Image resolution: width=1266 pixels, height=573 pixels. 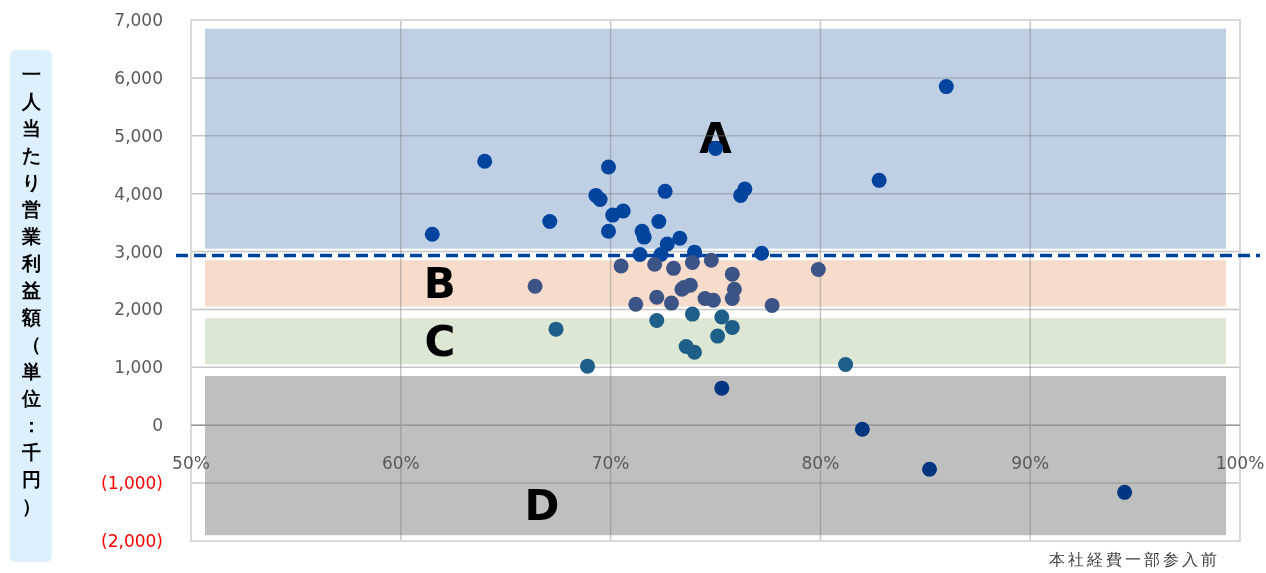 I want to click on y-tick-label: 1,000, so click(x=138, y=367).